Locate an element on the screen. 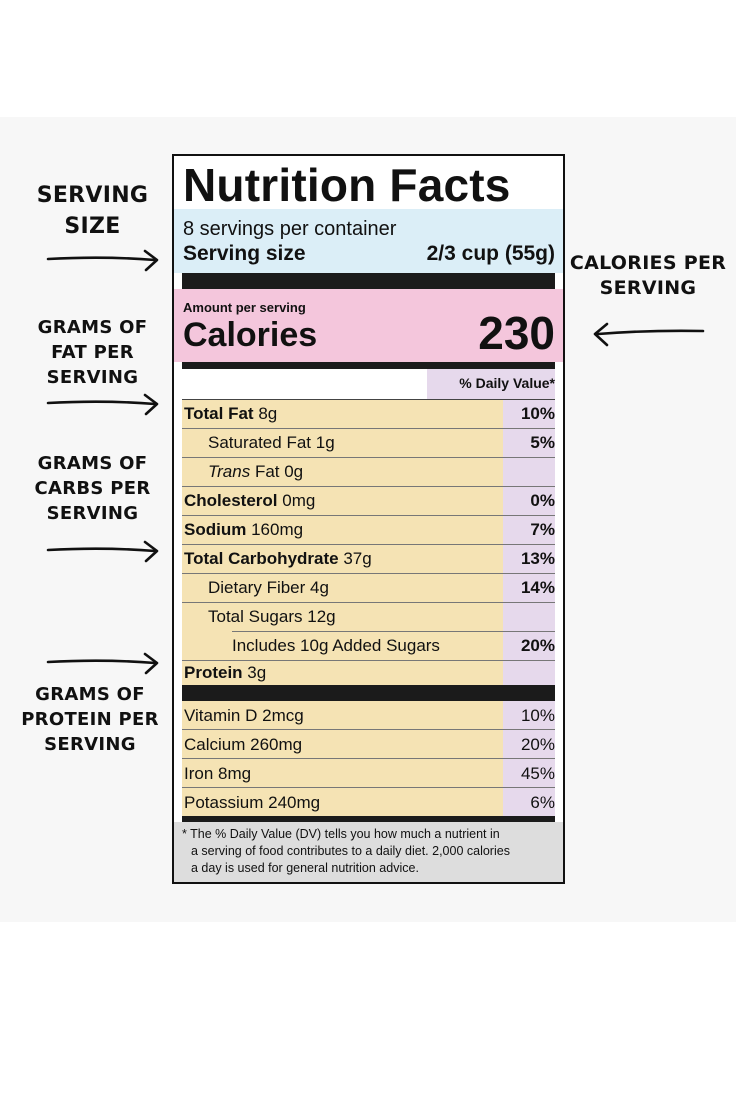  vitamin-name: Vitamin D is located at coordinates (221, 715).